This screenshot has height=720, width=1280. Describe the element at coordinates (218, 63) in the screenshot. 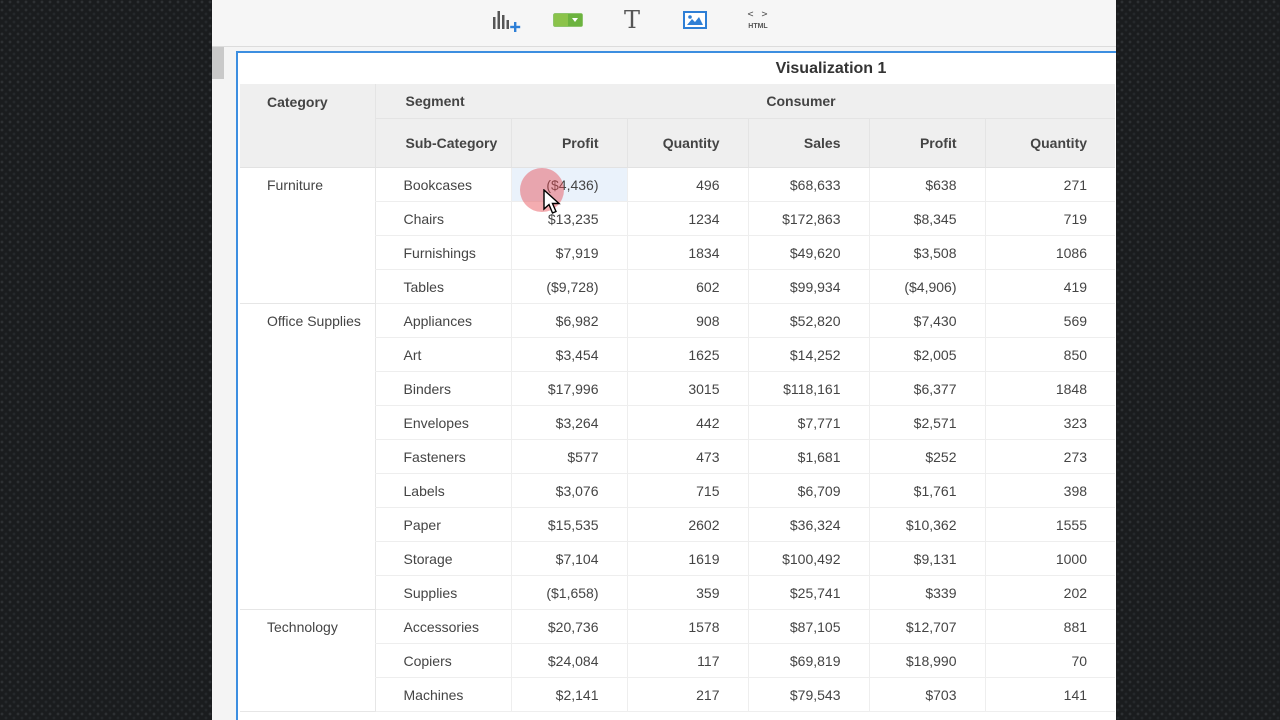

I see `panel-collapse-handle` at that location.